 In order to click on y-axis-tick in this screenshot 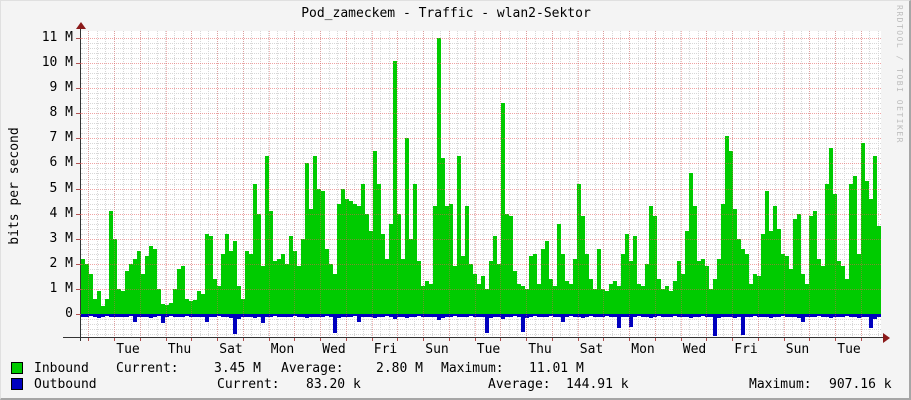, I will do `click(78, 114)`.